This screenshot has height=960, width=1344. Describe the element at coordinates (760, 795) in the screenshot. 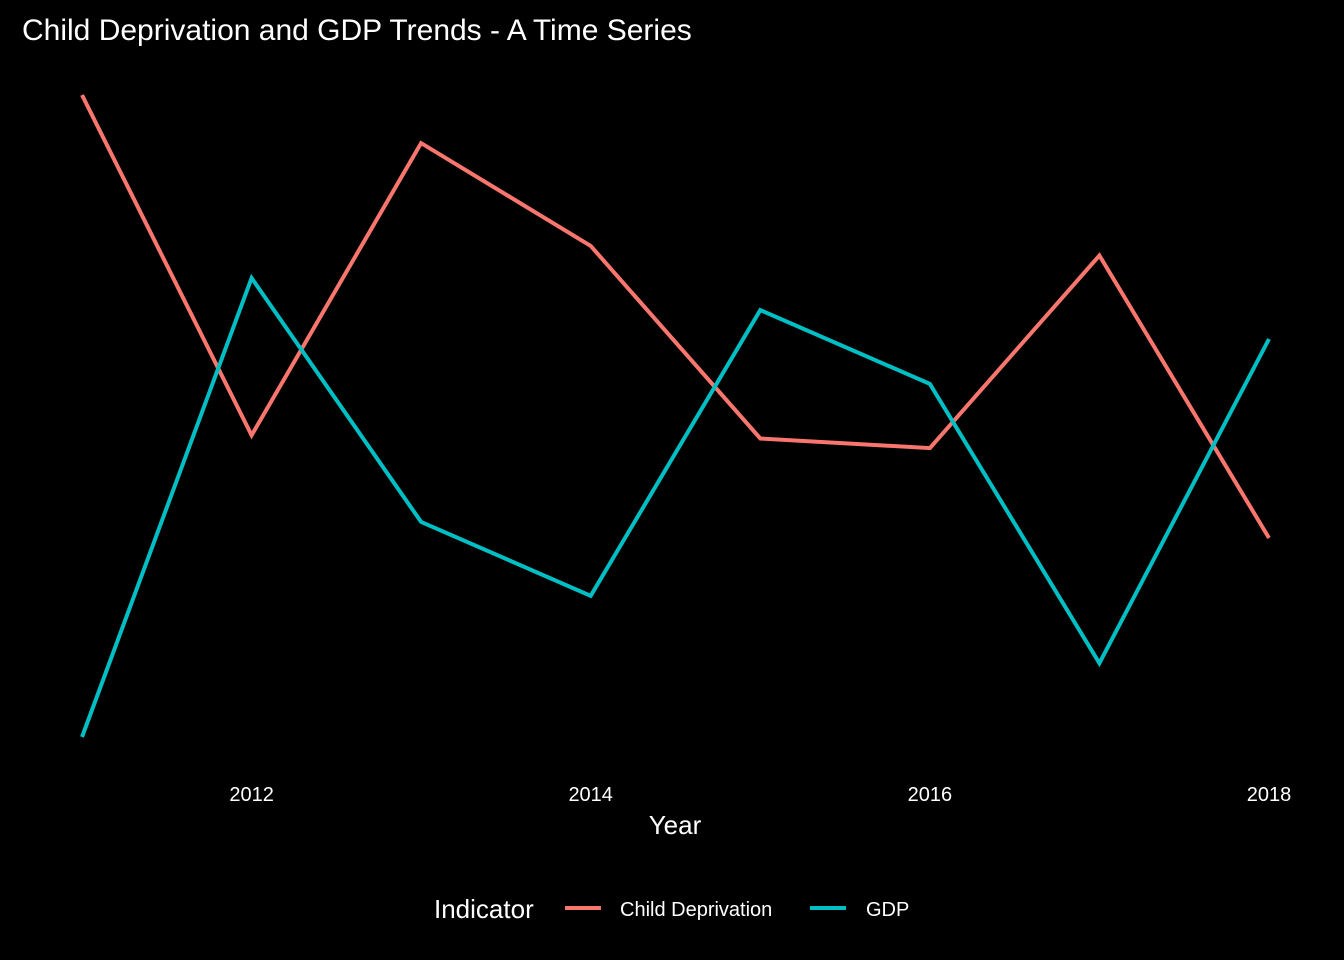

I see `x-tick-labels: 2012 2014 2016 2018` at that location.